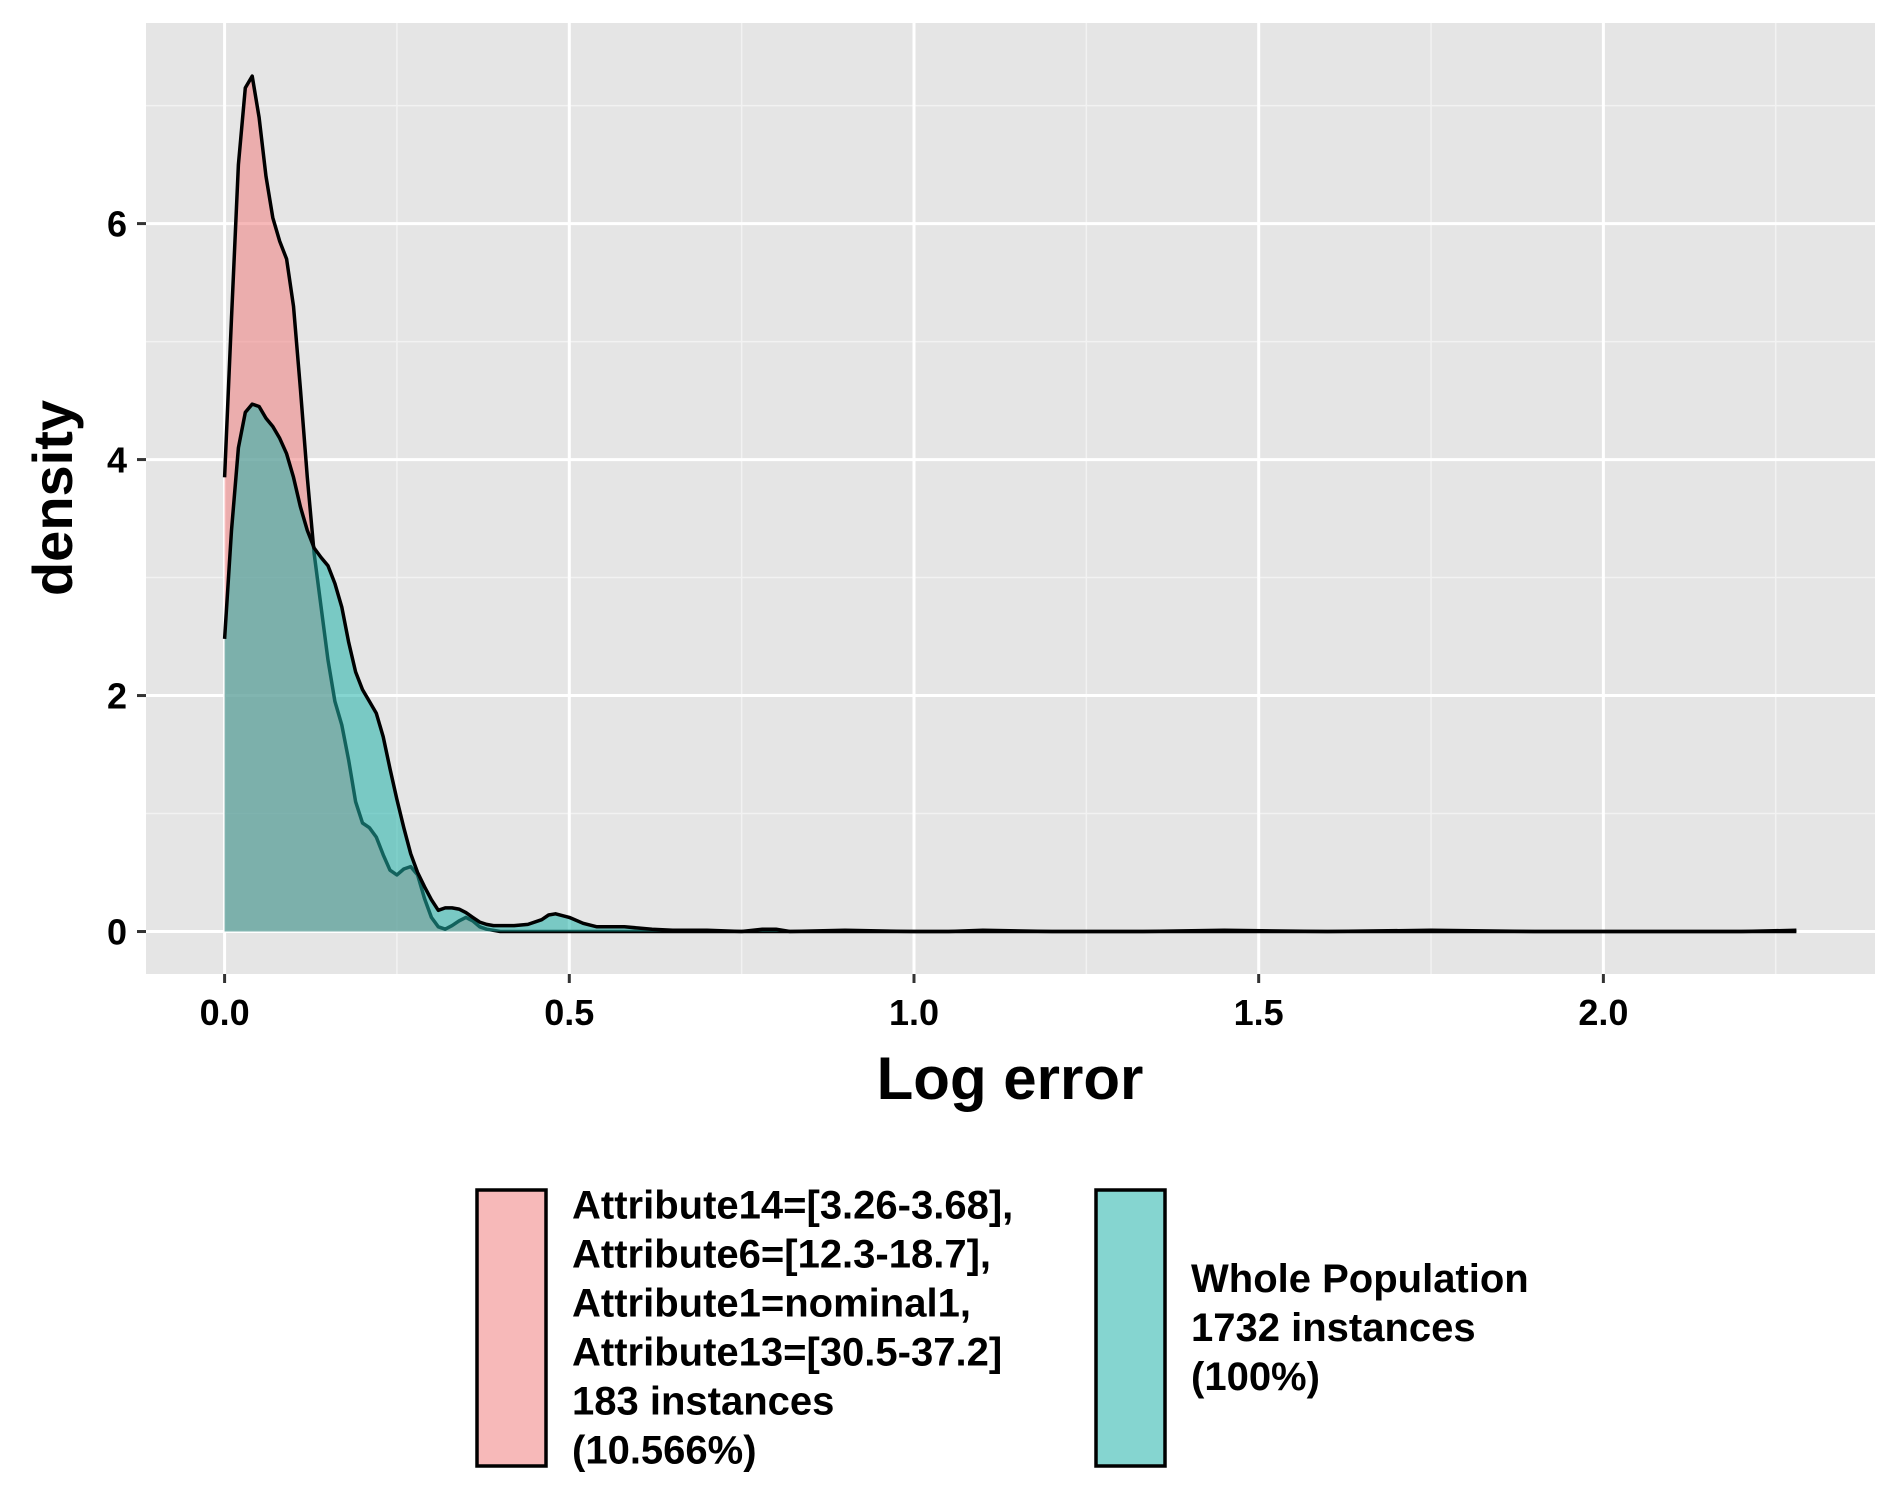 Image resolution: width=1889 pixels, height=1511 pixels. What do you see at coordinates (1333, 1328) in the screenshot?
I see `legend-label-line: 1732 instances` at bounding box center [1333, 1328].